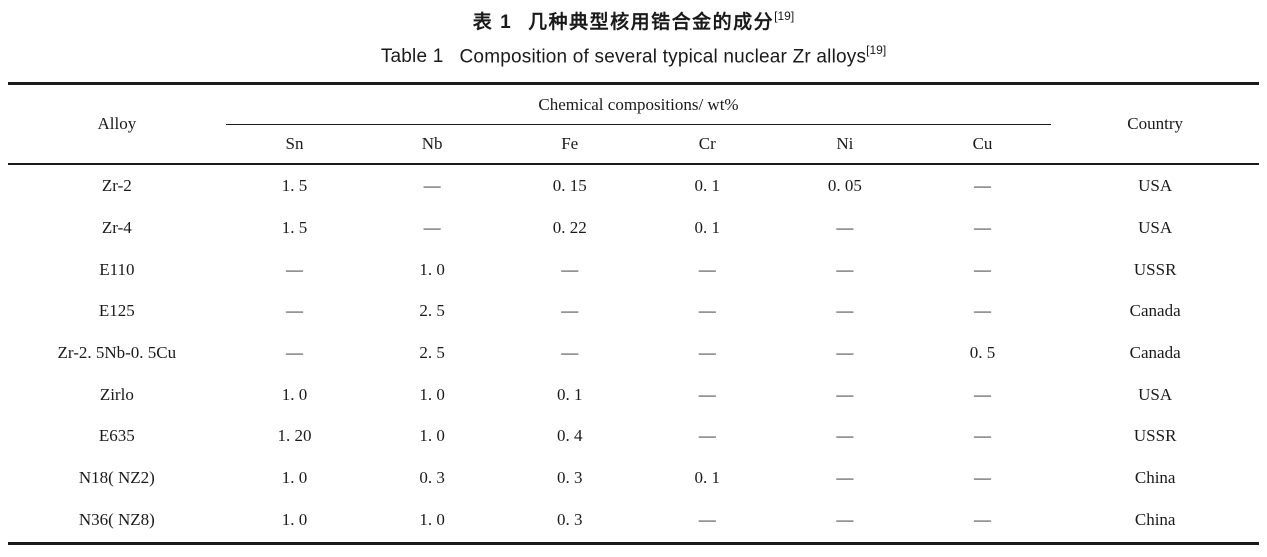 This screenshot has height=557, width=1267. What do you see at coordinates (638, 104) in the screenshot?
I see `chemical-compositions-header: Chemical compositions/ wt%` at bounding box center [638, 104].